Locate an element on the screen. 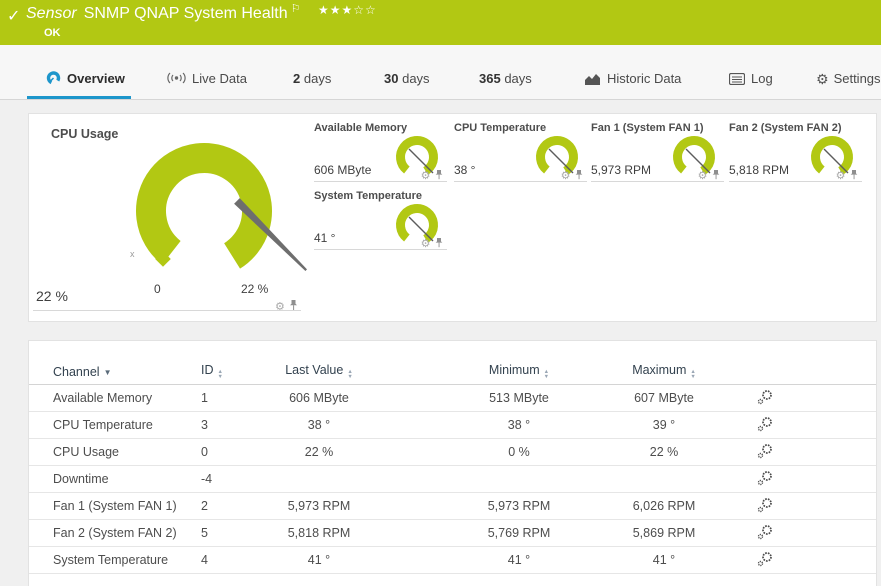 The height and width of the screenshot is (586, 881). gauge-cell-fan-1: Fan 1 (System FAN 1) 5,973 RPM ⚙ is located at coordinates (657, 152).